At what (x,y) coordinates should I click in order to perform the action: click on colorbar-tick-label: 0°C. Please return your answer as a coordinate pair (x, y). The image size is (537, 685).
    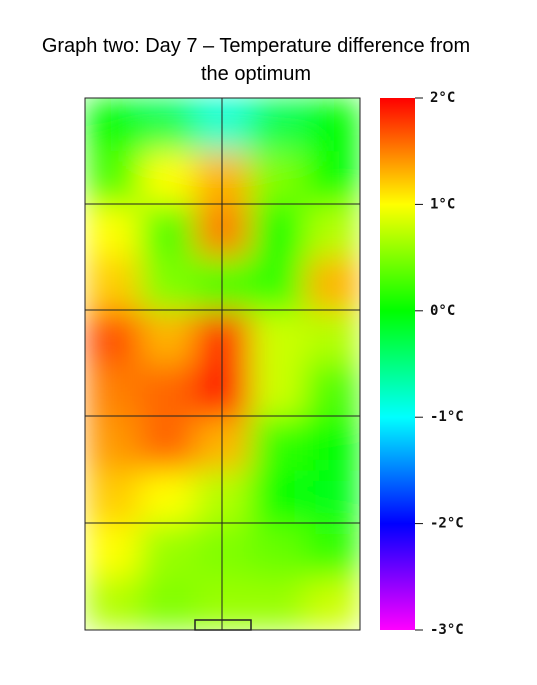
    Looking at the image, I should click on (442, 311).